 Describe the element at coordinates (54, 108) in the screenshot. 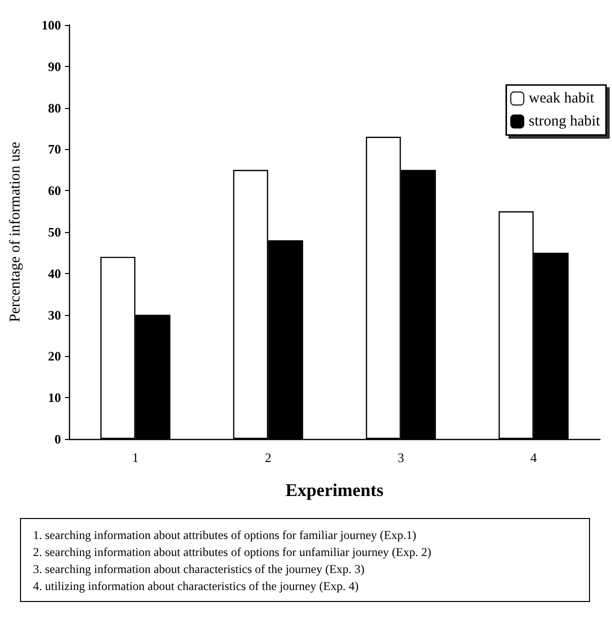

I see `y-tick-label: 80` at that location.